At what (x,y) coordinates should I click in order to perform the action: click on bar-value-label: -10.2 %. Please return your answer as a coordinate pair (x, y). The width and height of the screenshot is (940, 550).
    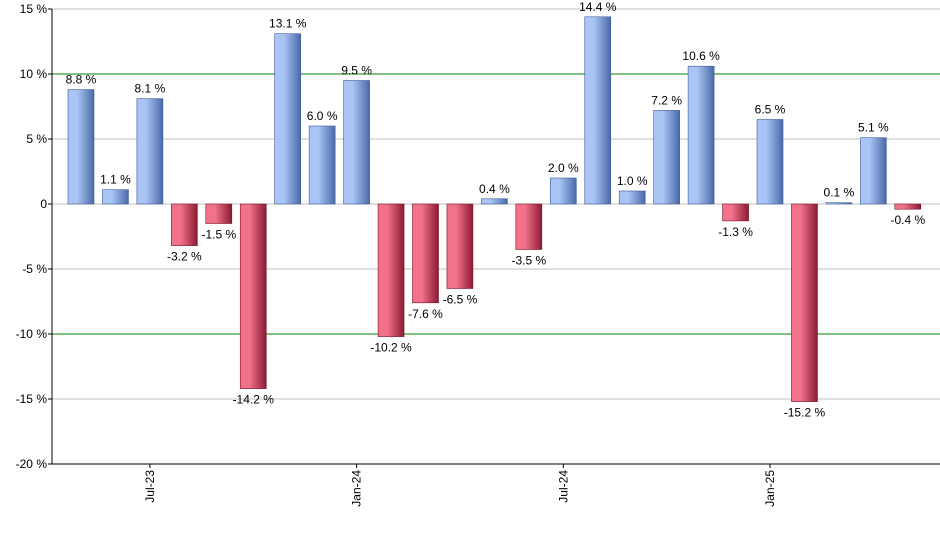
    Looking at the image, I should click on (391, 348).